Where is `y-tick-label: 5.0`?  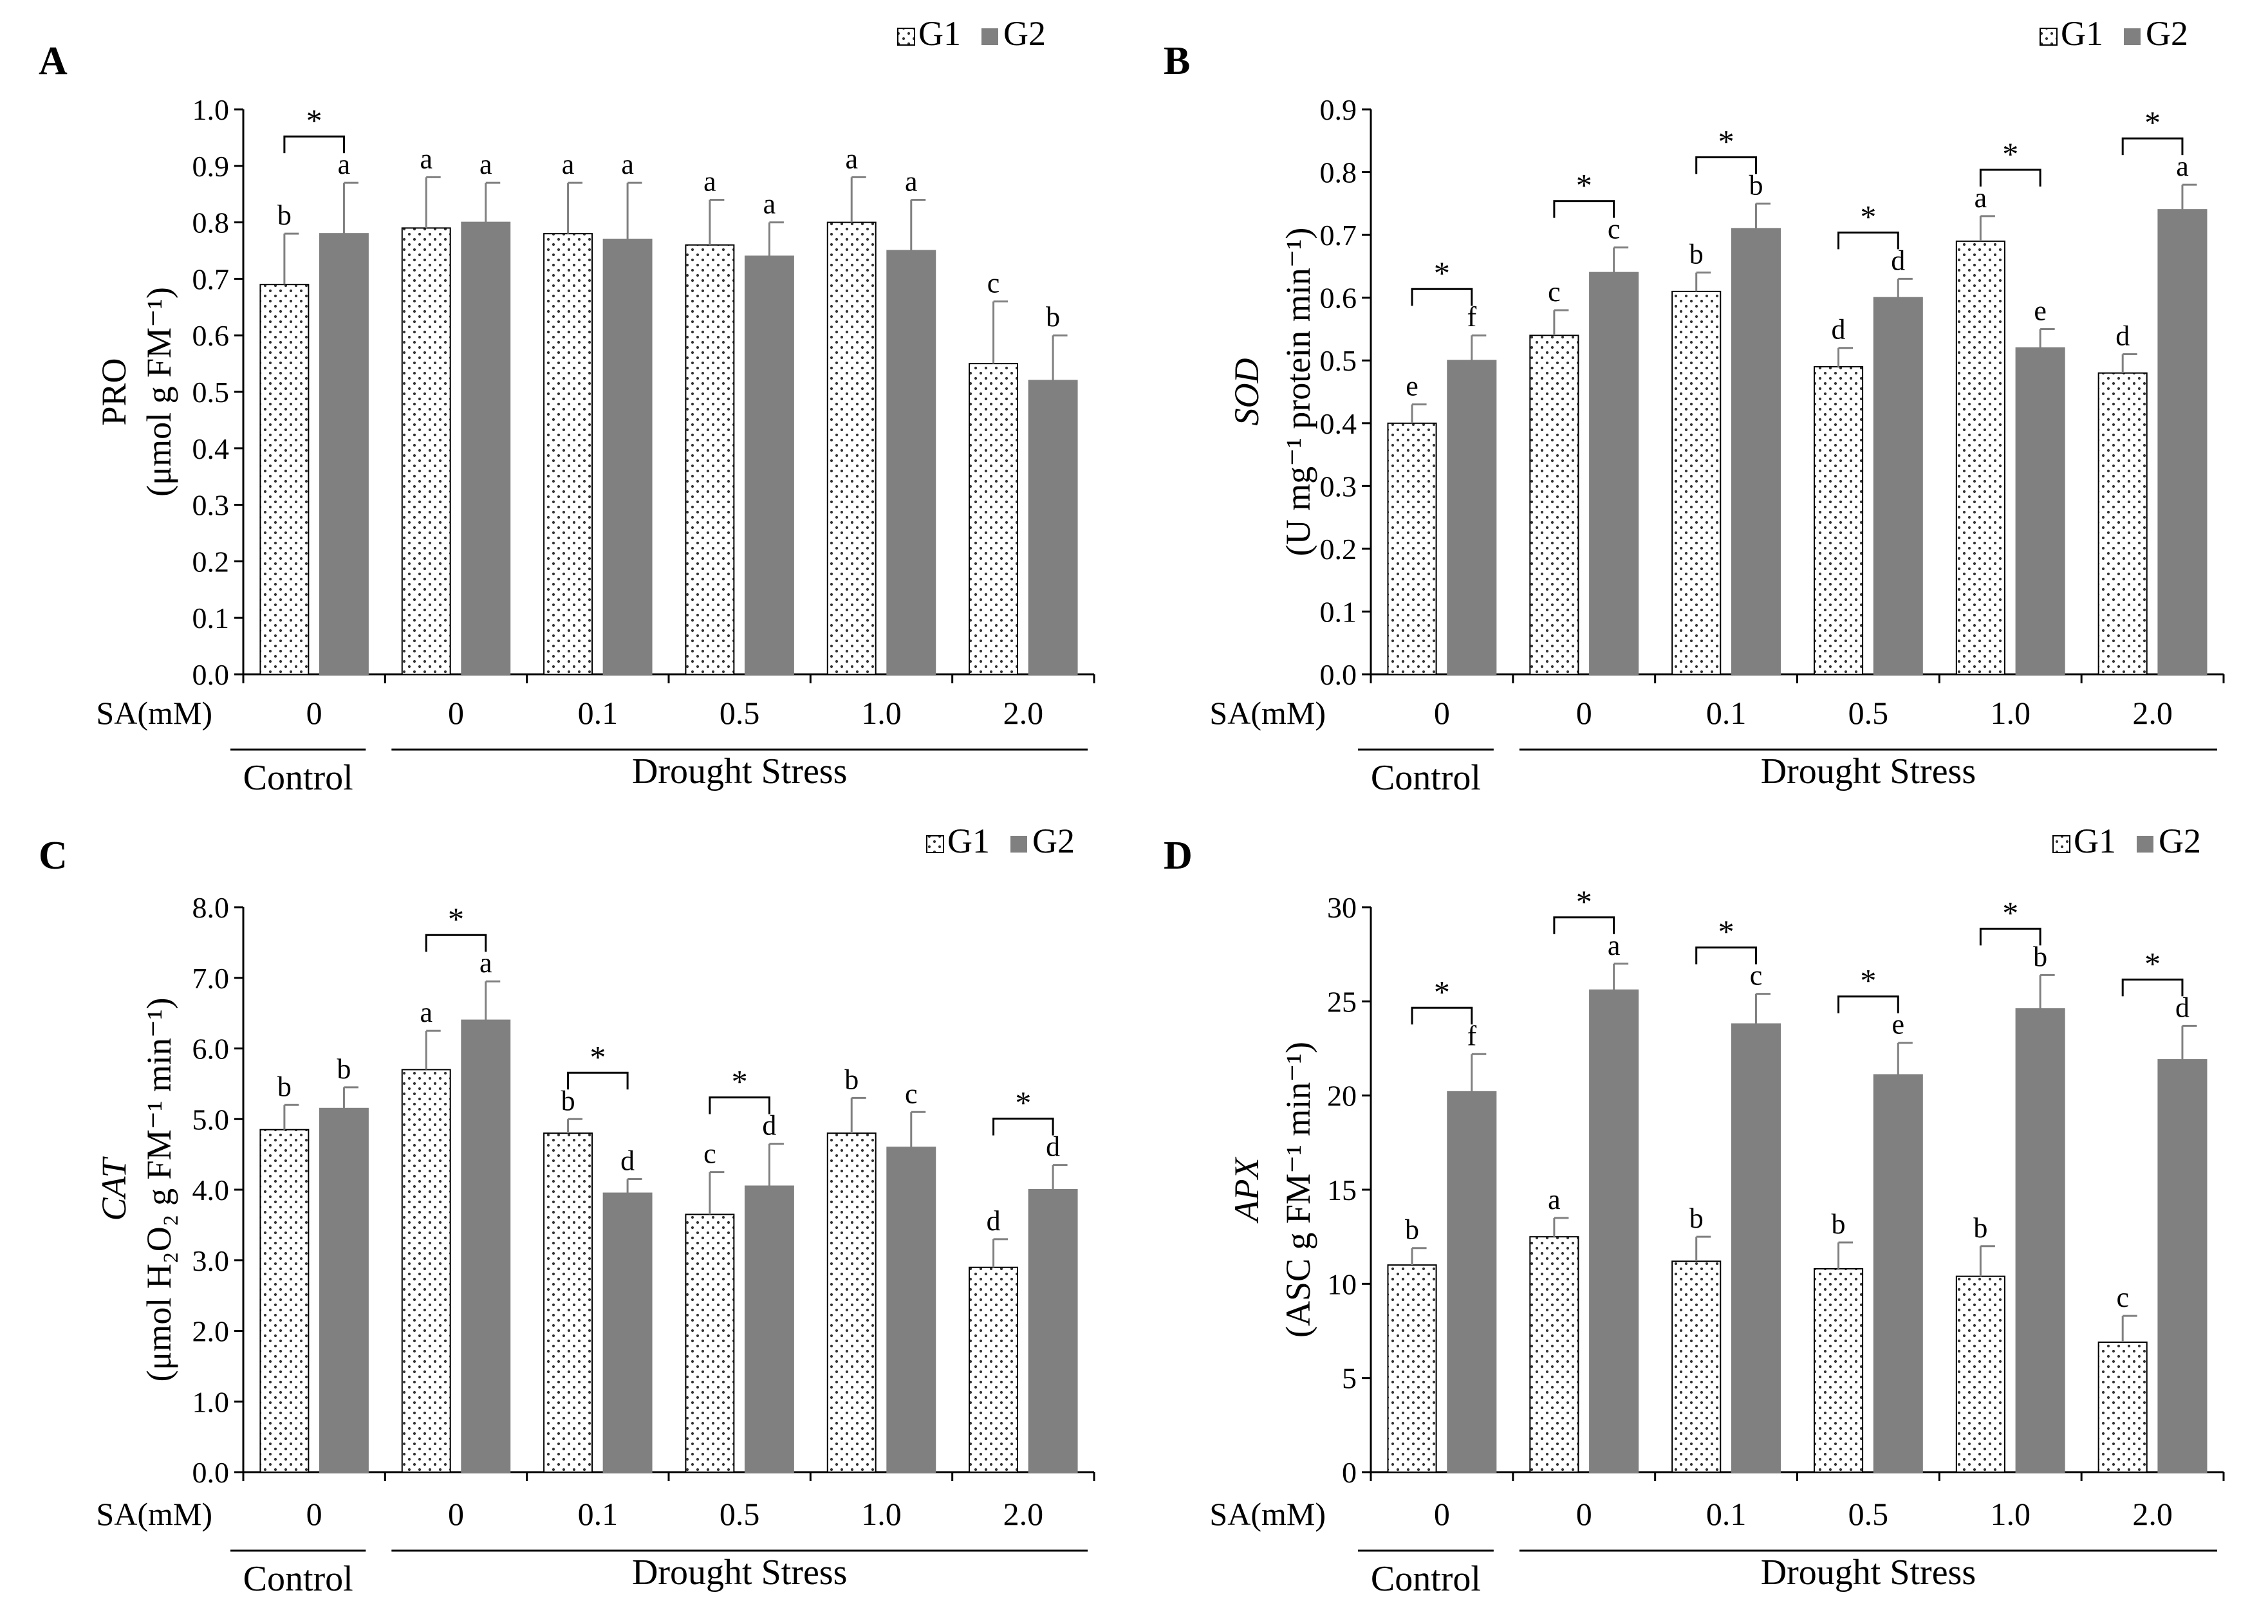 y-tick-label: 5.0 is located at coordinates (211, 1119).